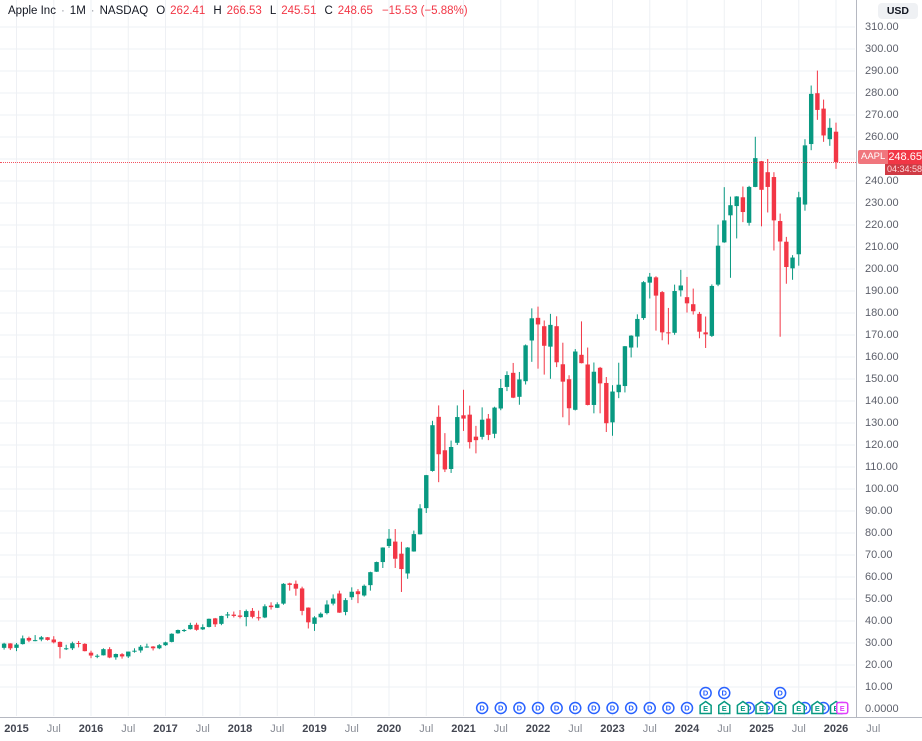 Image resolution: width=922 pixels, height=741 pixels. Describe the element at coordinates (842, 708) in the screenshot. I see `upcoming-earnings-icon: E` at that location.